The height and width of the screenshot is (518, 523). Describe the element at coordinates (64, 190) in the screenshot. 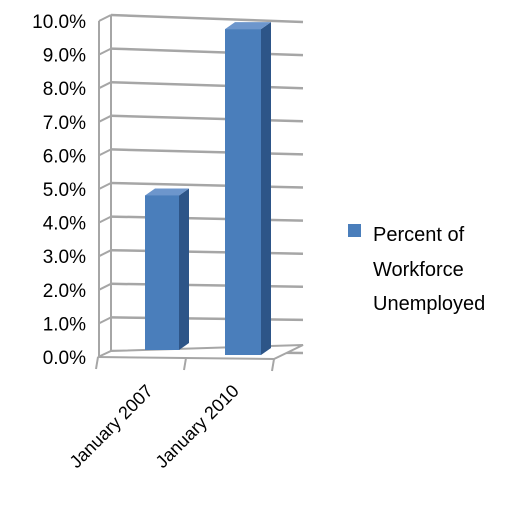

I see `y-tick-label: 5.0%` at that location.